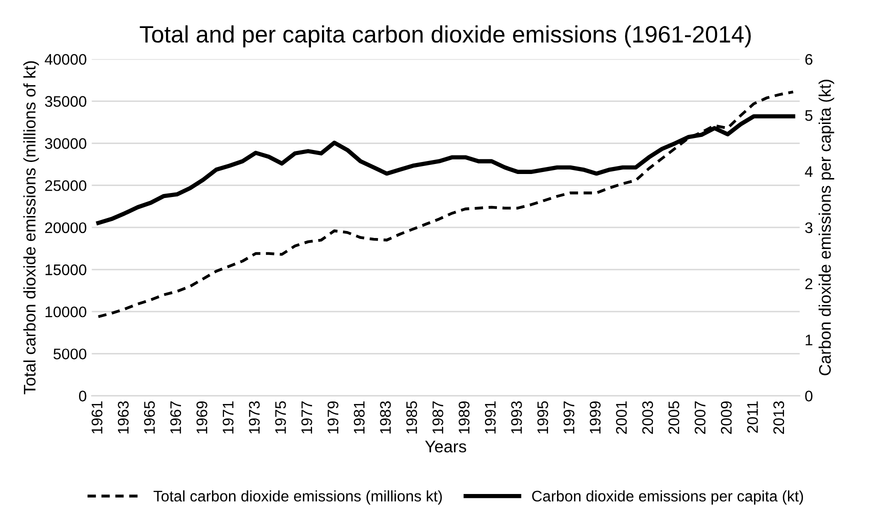 Image resolution: width=874 pixels, height=514 pixels. What do you see at coordinates (809, 340) in the screenshot?
I see `y2-tick-label: 1` at bounding box center [809, 340].